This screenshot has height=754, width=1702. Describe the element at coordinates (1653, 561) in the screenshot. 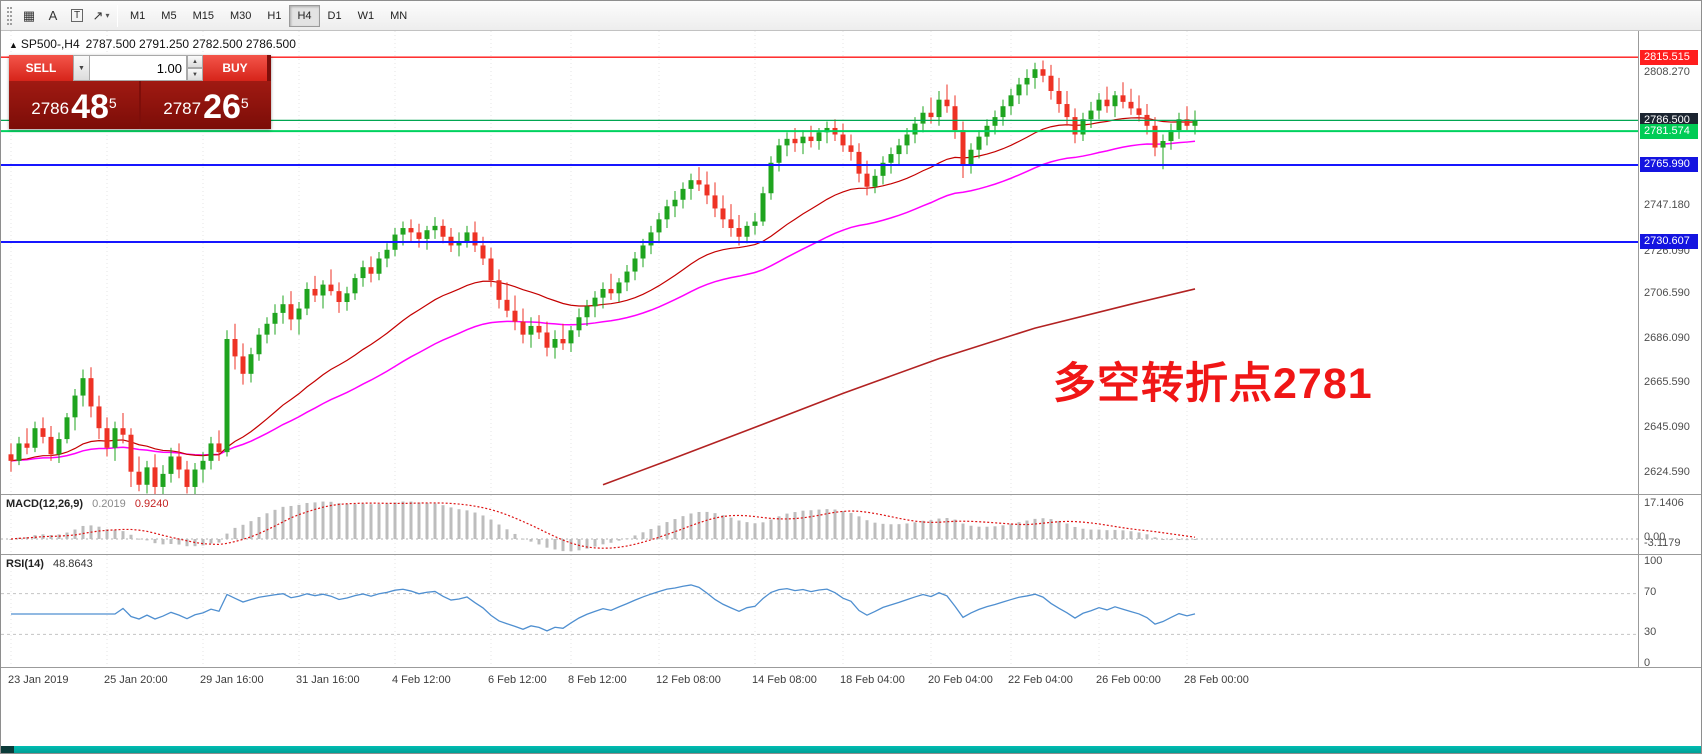

I see `rsi-axis-label: 100` at that location.